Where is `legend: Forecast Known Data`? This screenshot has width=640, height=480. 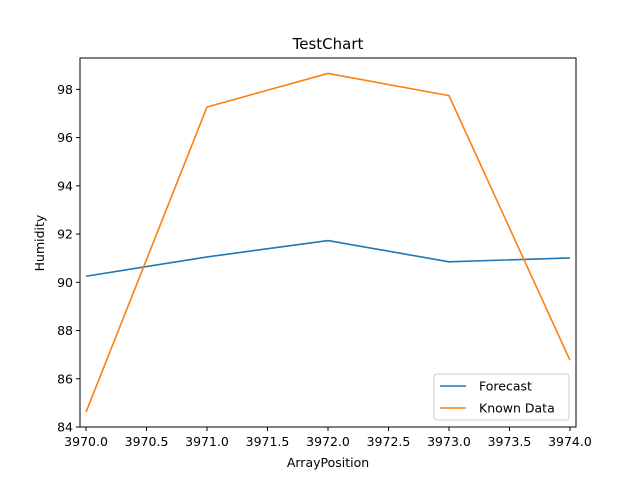 legend: Forecast Known Data is located at coordinates (501, 397).